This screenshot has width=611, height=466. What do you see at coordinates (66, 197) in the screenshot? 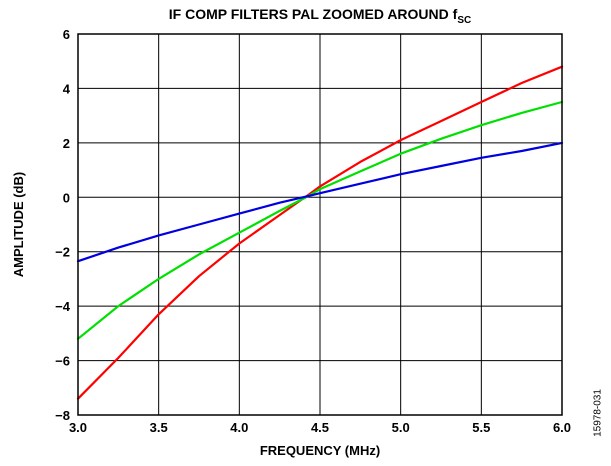
I see `y-tick-label: 0` at bounding box center [66, 197].